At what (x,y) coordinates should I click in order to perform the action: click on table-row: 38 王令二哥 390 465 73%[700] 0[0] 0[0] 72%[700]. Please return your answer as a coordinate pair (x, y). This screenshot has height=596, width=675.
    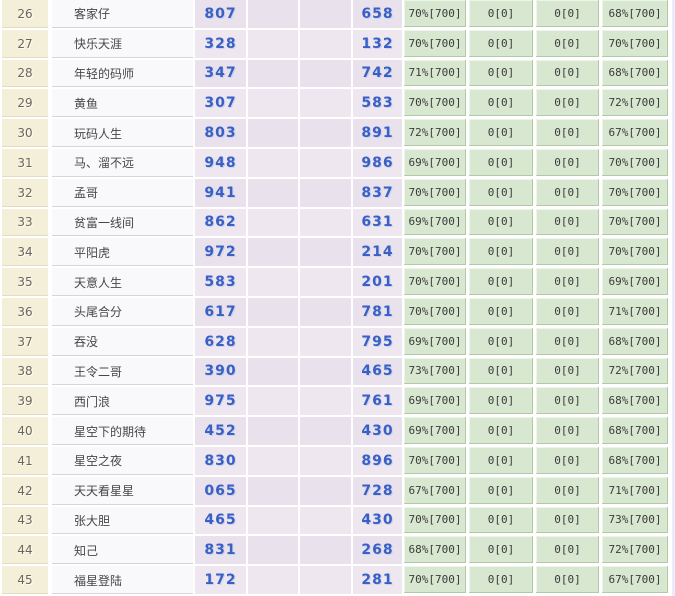
    Looking at the image, I should click on (337, 372).